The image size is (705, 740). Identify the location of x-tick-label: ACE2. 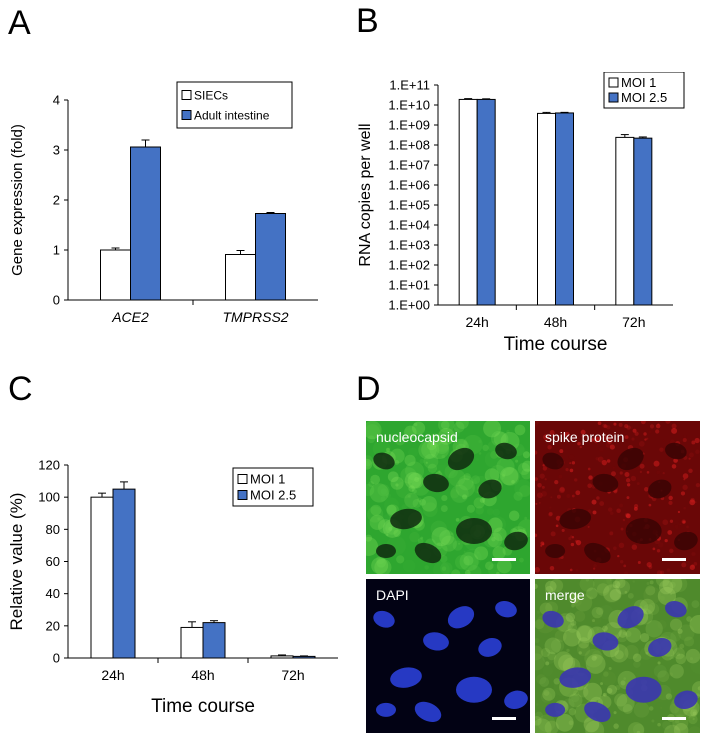
(130, 317).